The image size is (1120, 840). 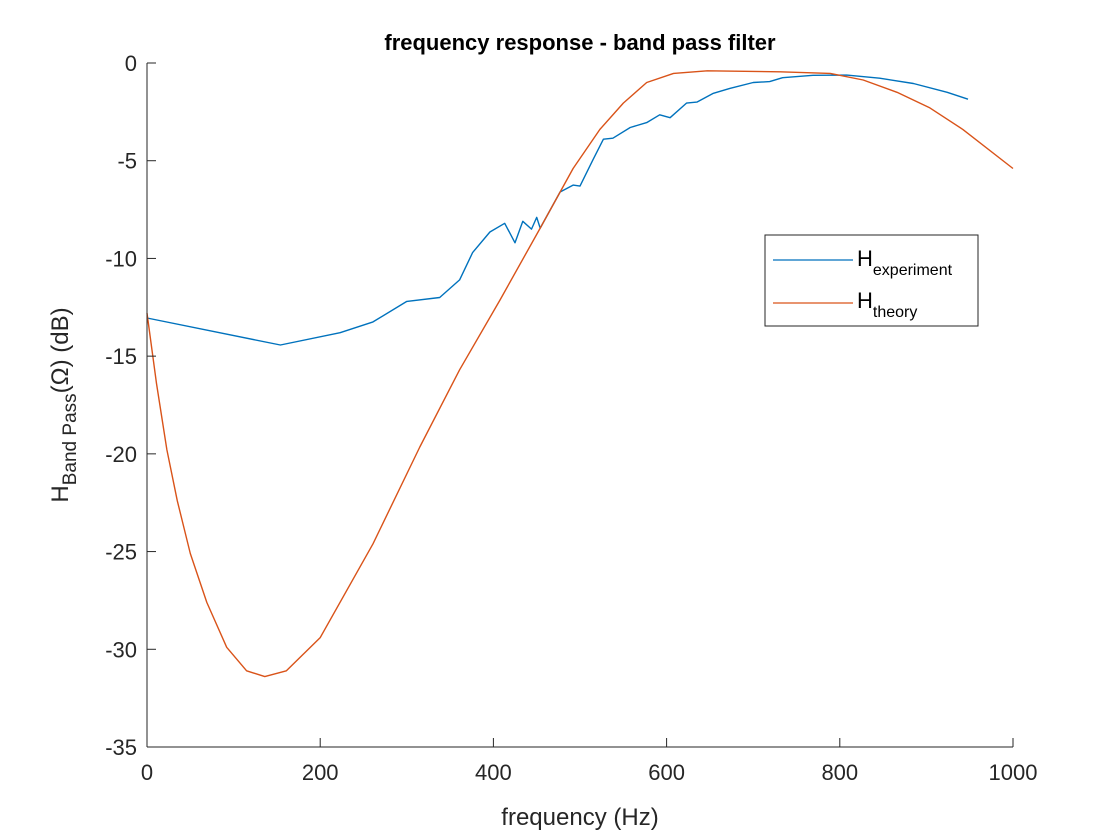 I want to click on legend-box, so click(x=871, y=280).